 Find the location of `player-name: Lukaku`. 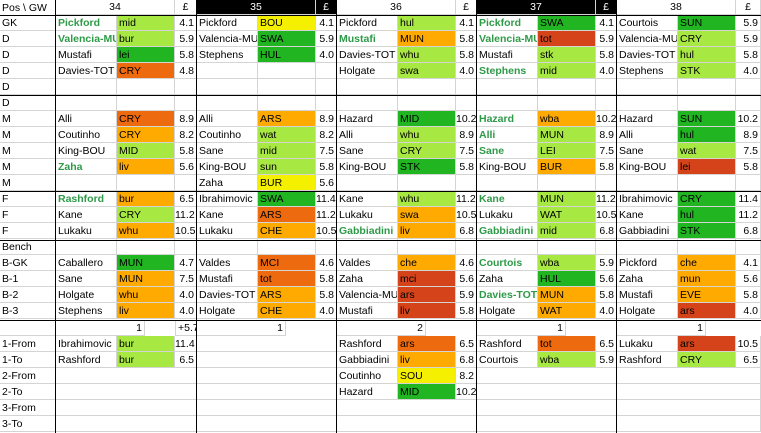

player-name: Lukaku is located at coordinates (367, 215).